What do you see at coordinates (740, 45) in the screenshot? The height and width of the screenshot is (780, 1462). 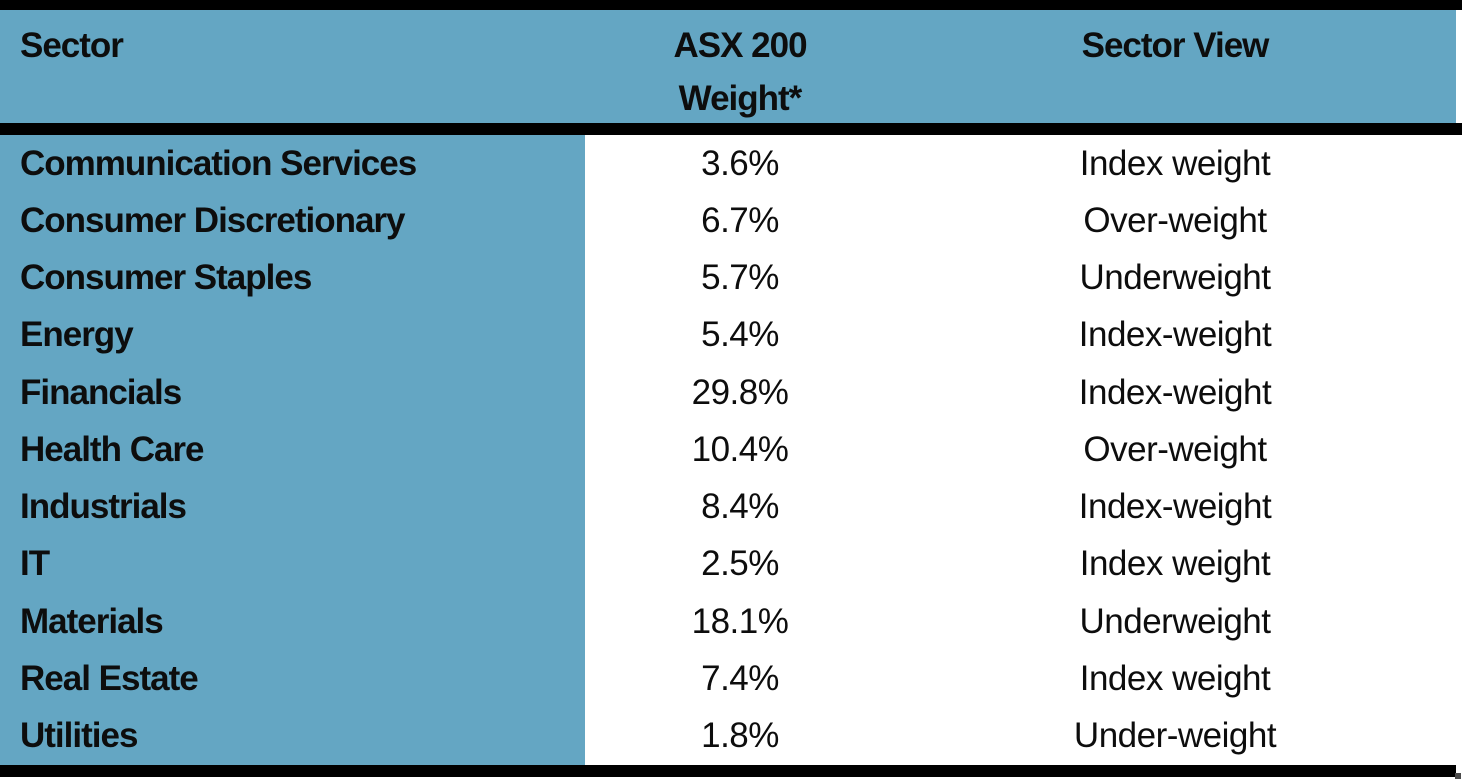 I see `column-header-asx200-weight-line1: ASX 200` at bounding box center [740, 45].